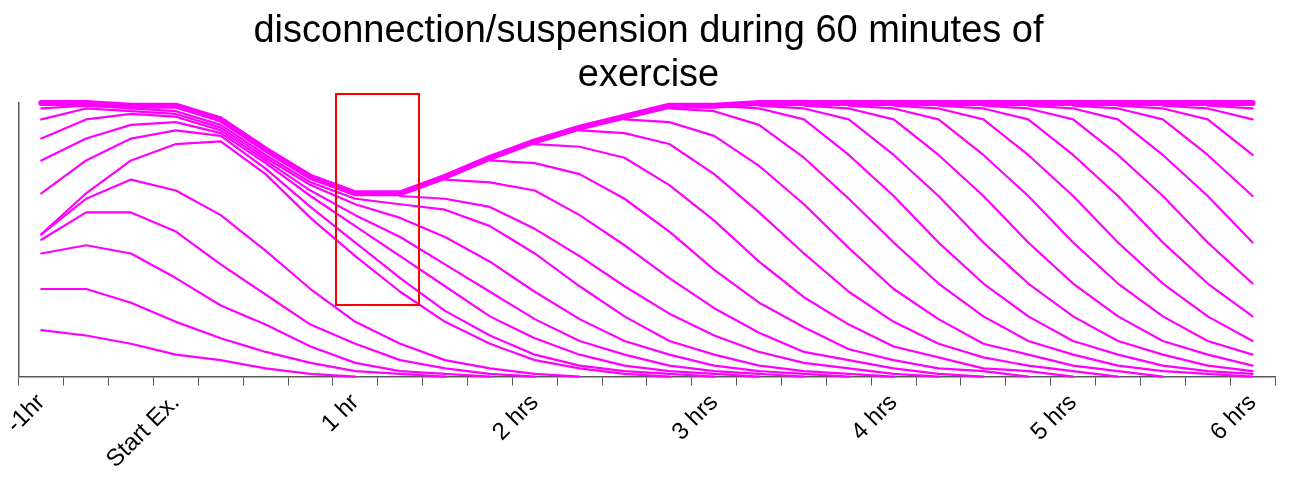  Describe the element at coordinates (1232, 417) in the screenshot. I see `x-tick-label: 6 hrs` at that location.